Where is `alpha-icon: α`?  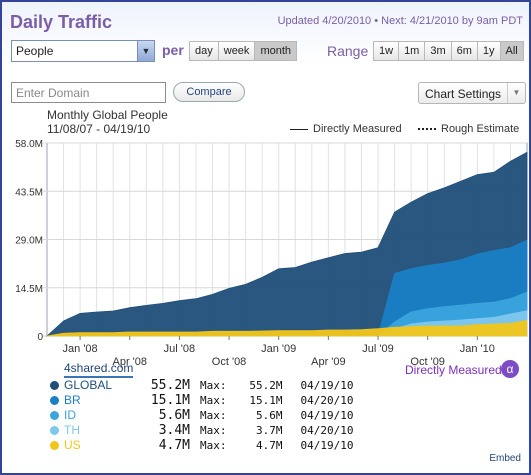 alpha-icon: α is located at coordinates (510, 369).